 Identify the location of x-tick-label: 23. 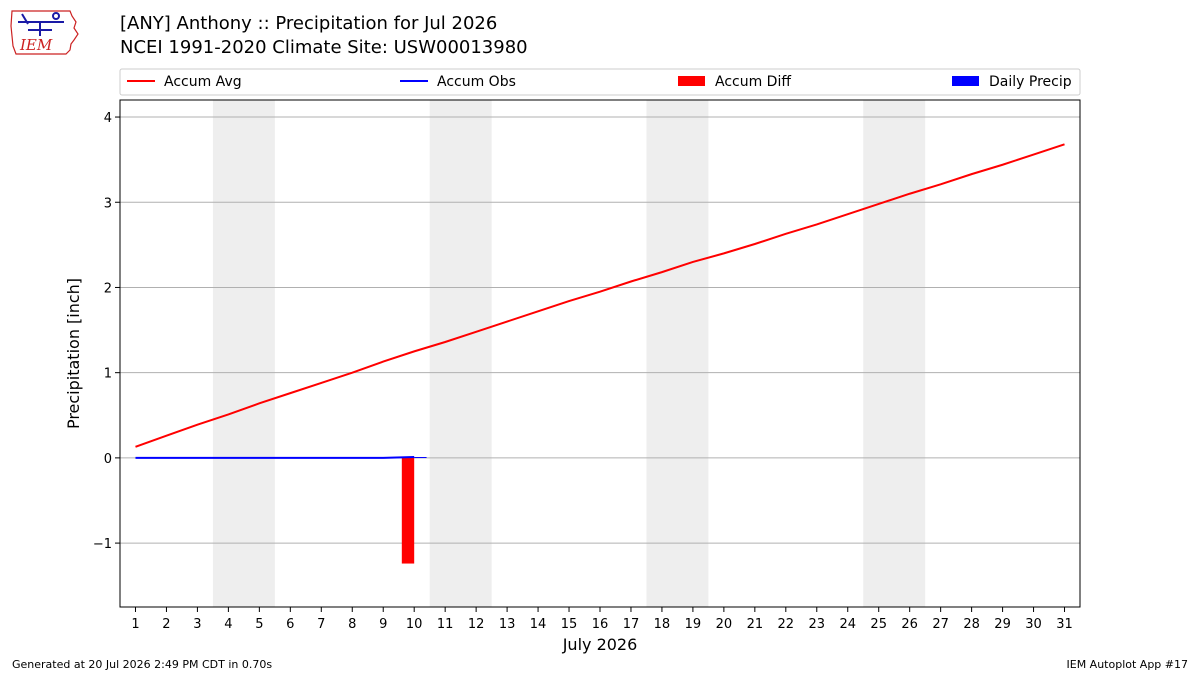
(817, 624).